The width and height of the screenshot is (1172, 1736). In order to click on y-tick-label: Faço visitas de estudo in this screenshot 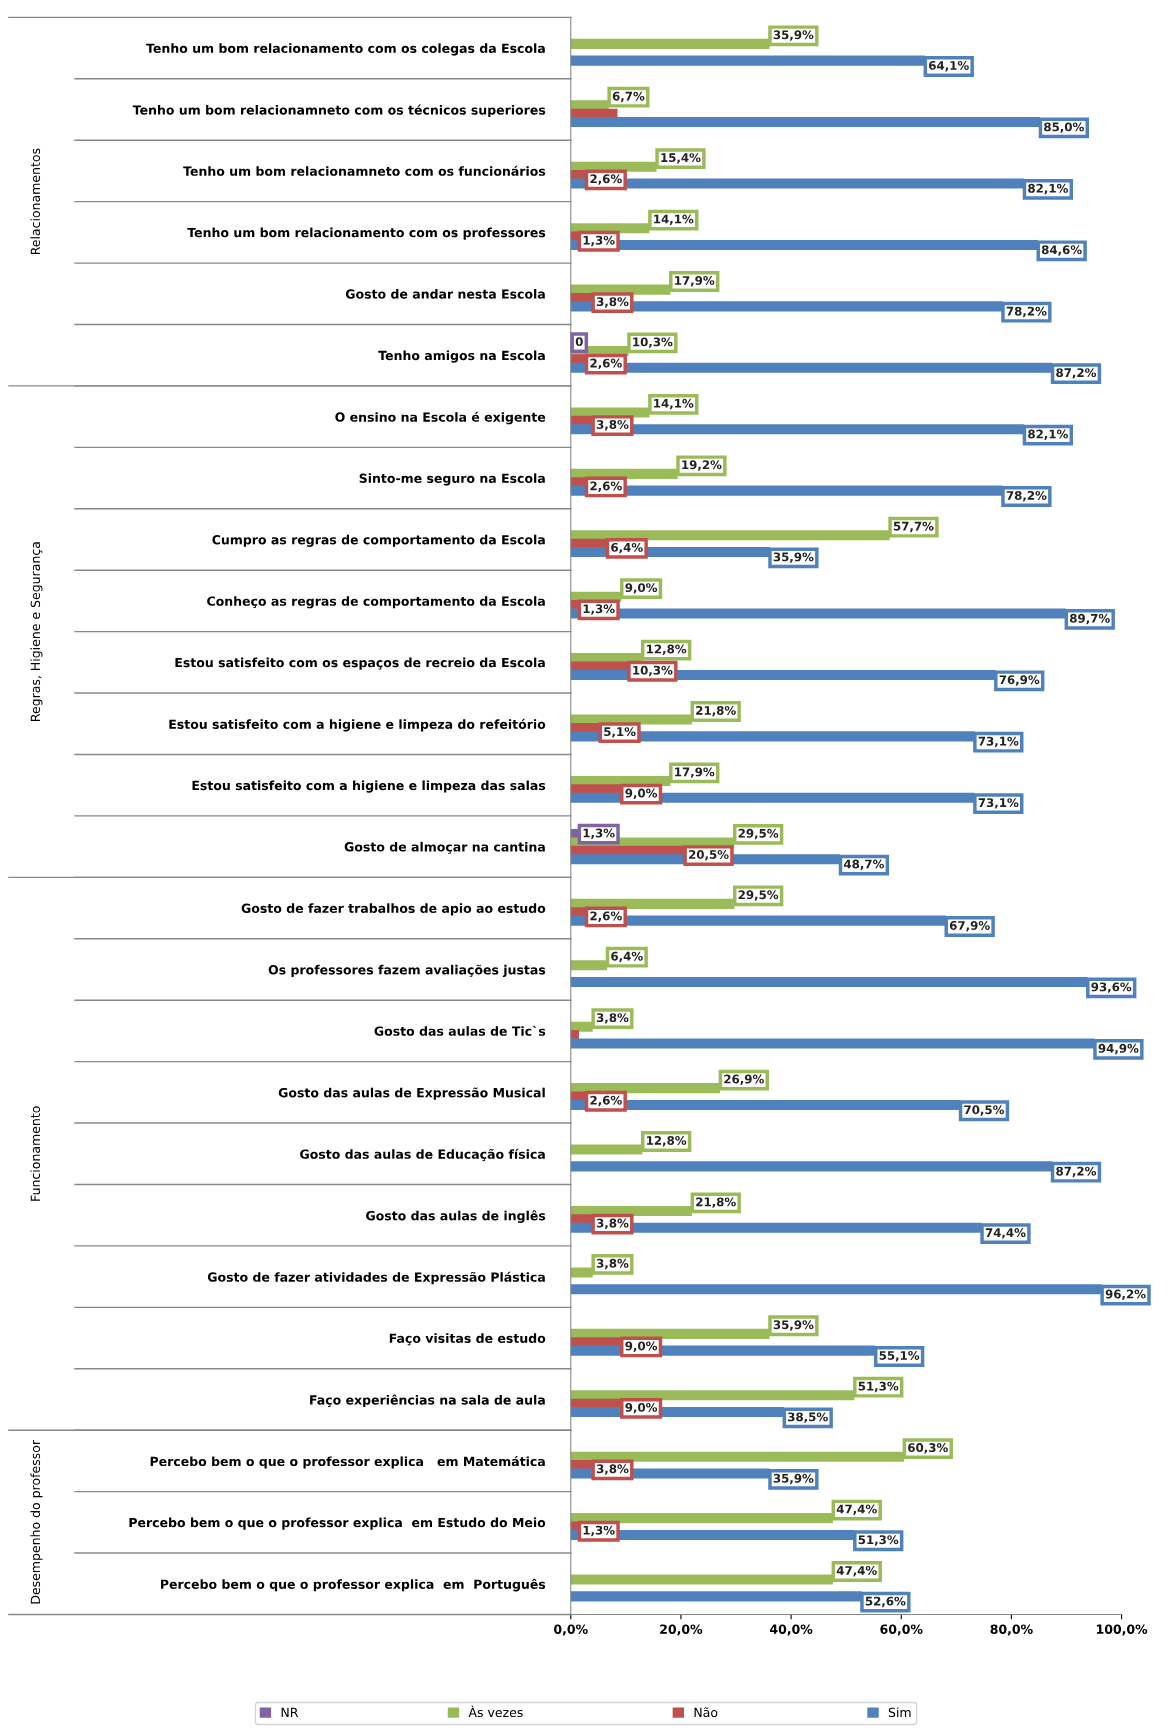, I will do `click(467, 1339)`.